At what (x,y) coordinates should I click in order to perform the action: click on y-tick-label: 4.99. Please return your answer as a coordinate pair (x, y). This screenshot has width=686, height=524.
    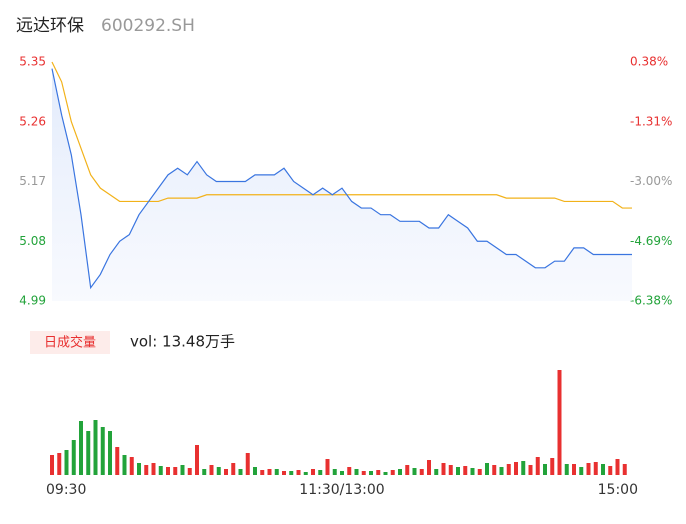
    Looking at the image, I should click on (32, 301).